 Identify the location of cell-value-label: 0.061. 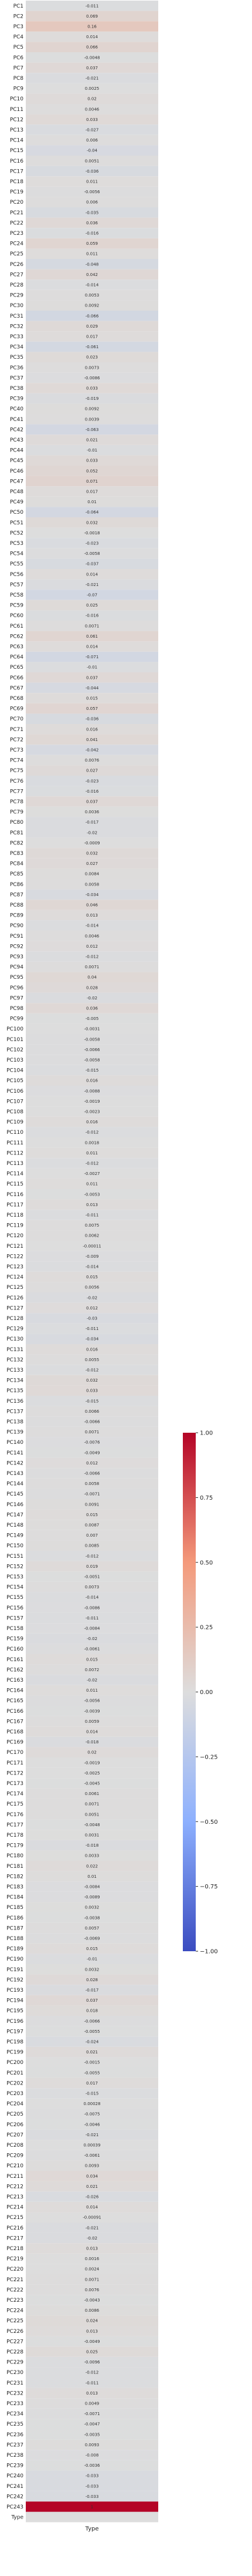
(92, 636).